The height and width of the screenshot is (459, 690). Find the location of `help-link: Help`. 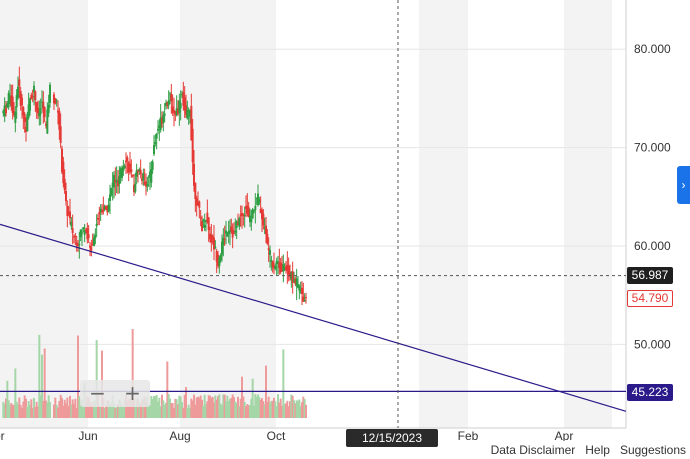

help-link: Help is located at coordinates (597, 450).